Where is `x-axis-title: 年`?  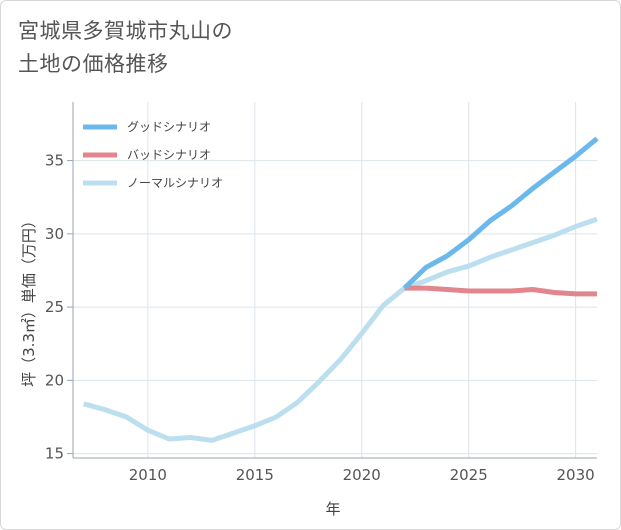
x-axis-title: 年 is located at coordinates (332, 509).